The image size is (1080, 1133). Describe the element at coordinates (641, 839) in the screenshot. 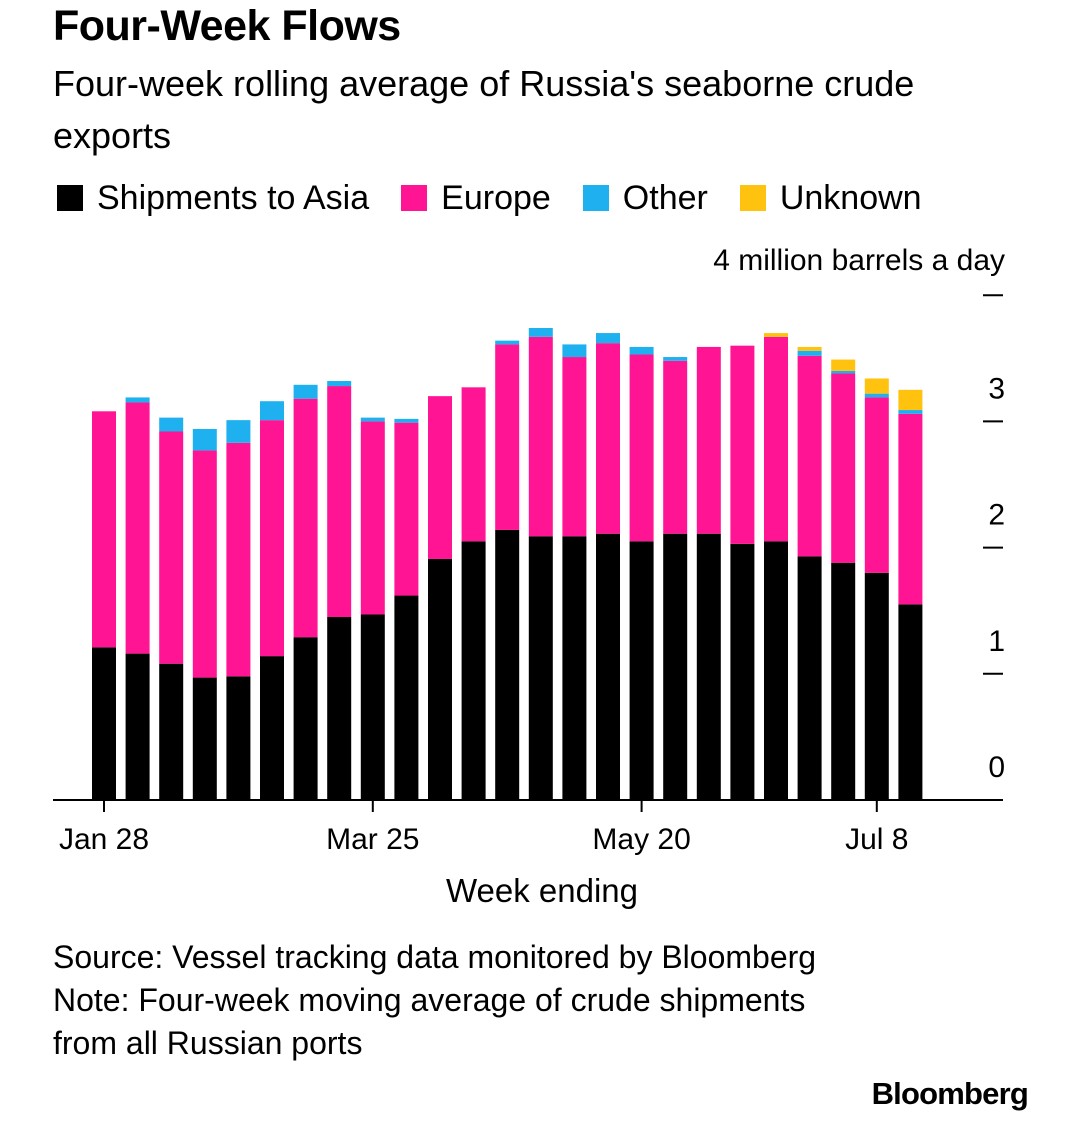

I see `x-tick-label-2: May 20` at that location.